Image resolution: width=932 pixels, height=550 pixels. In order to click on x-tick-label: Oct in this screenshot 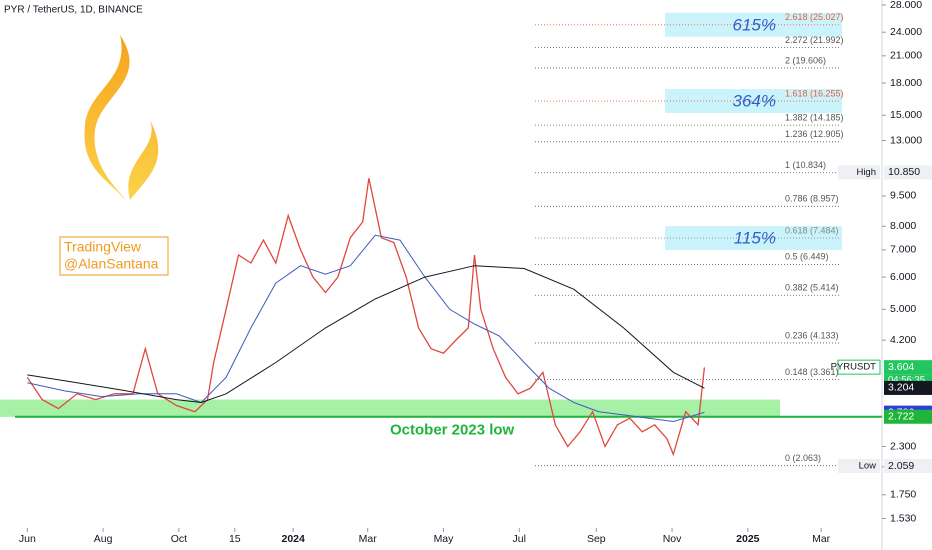, I will do `click(179, 539)`.